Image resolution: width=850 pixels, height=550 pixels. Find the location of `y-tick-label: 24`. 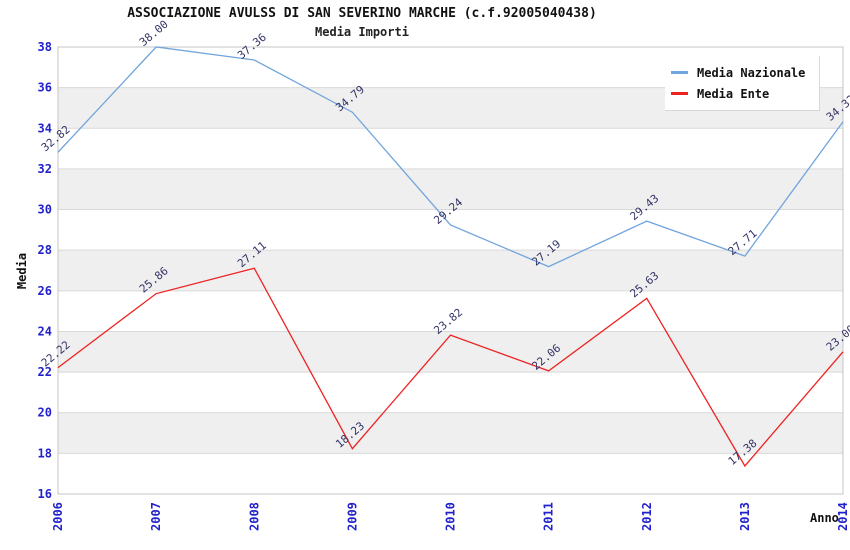

y-tick-label: 24 is located at coordinates (45, 331).